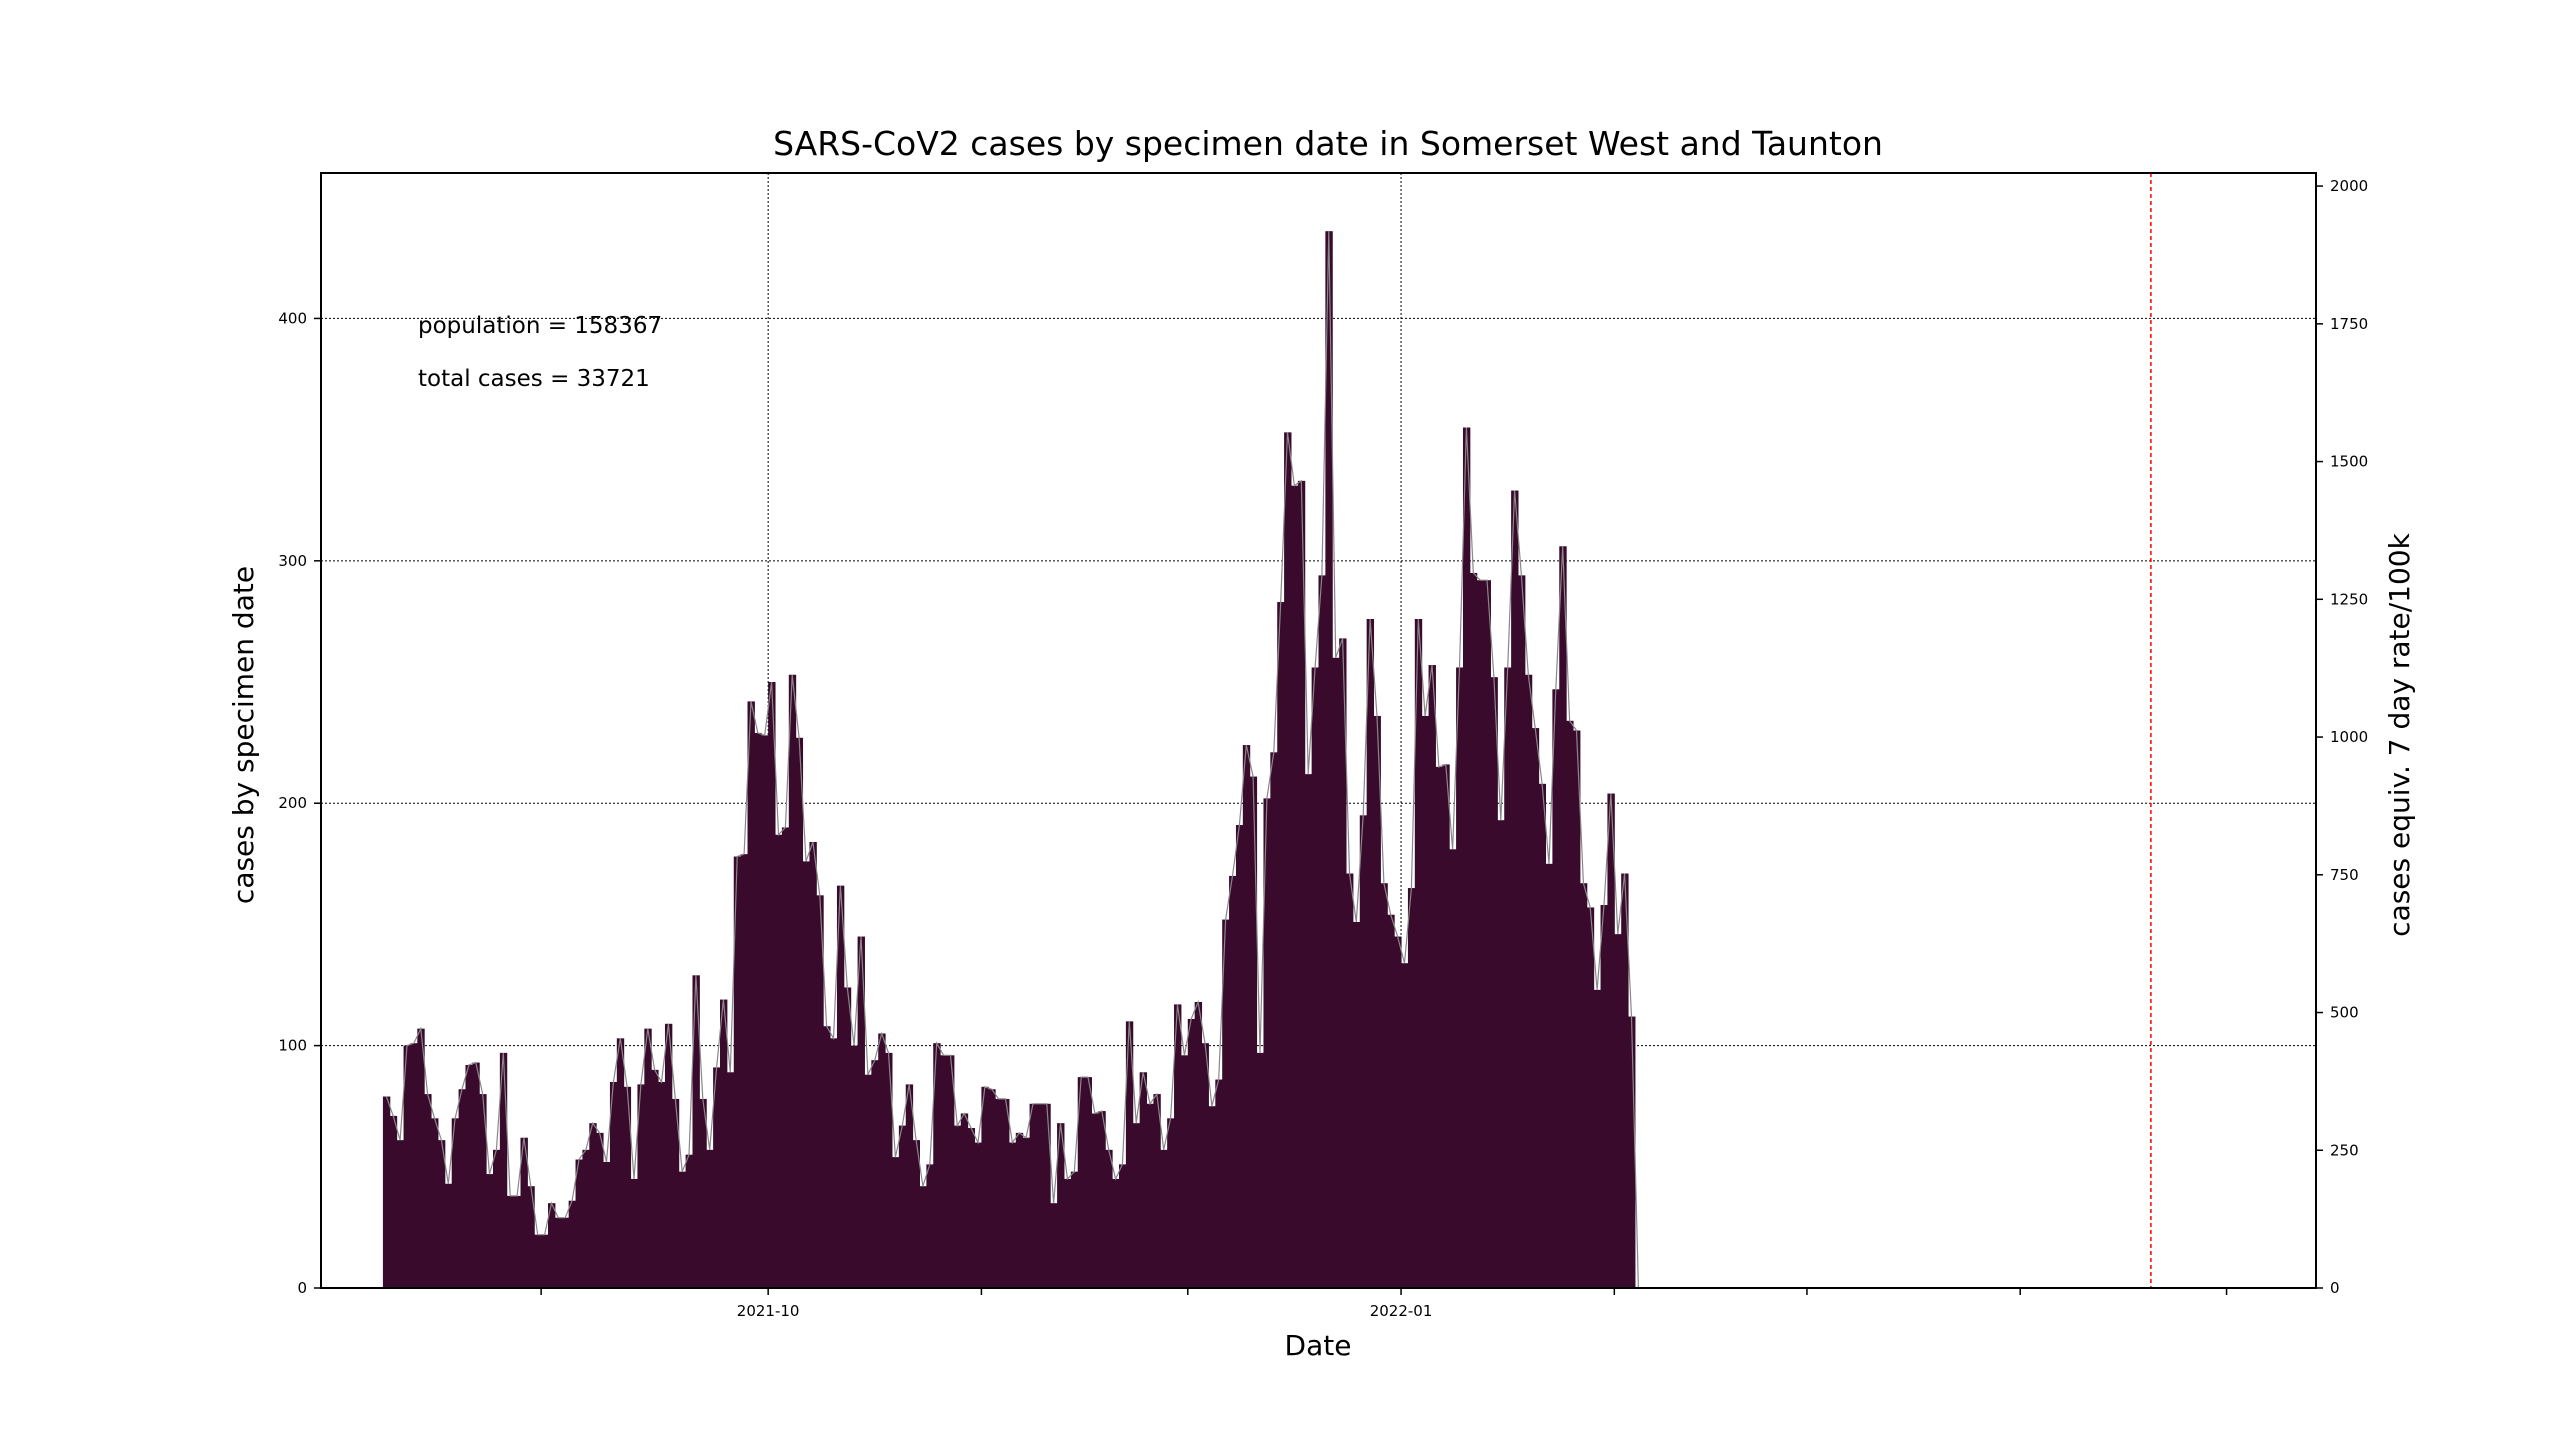  Describe the element at coordinates (292, 561) in the screenshot. I see `y-tick-label: 300` at that location.